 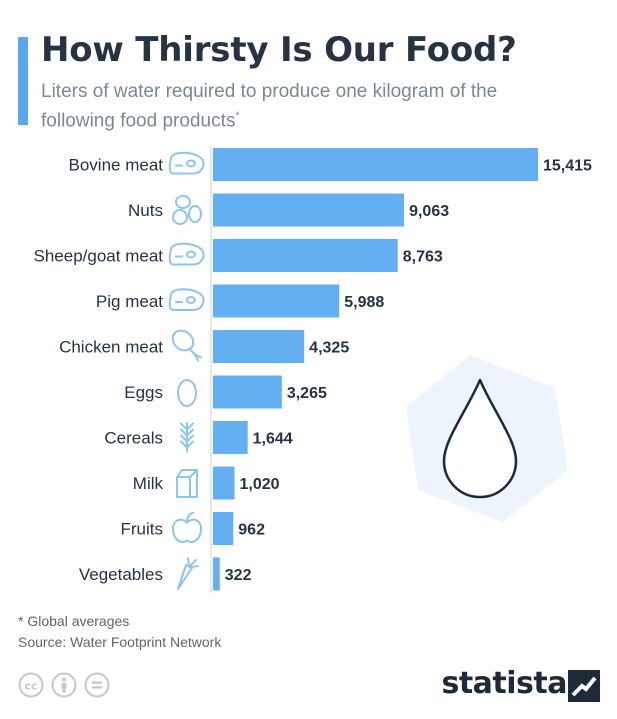 I want to click on value-label-sheep-goat-meat: 8,763, so click(x=423, y=257).